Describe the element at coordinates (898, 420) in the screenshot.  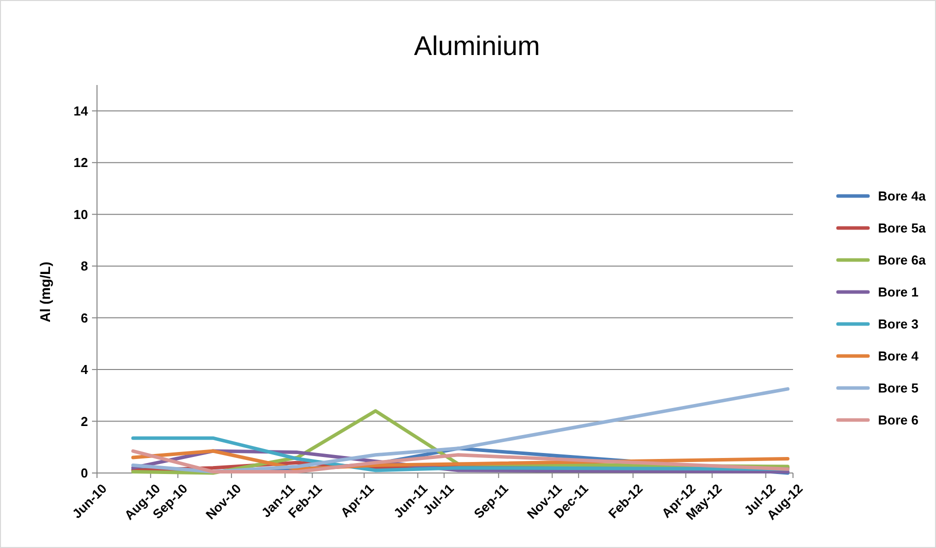
I see `legend-label: Bore 6` at that location.